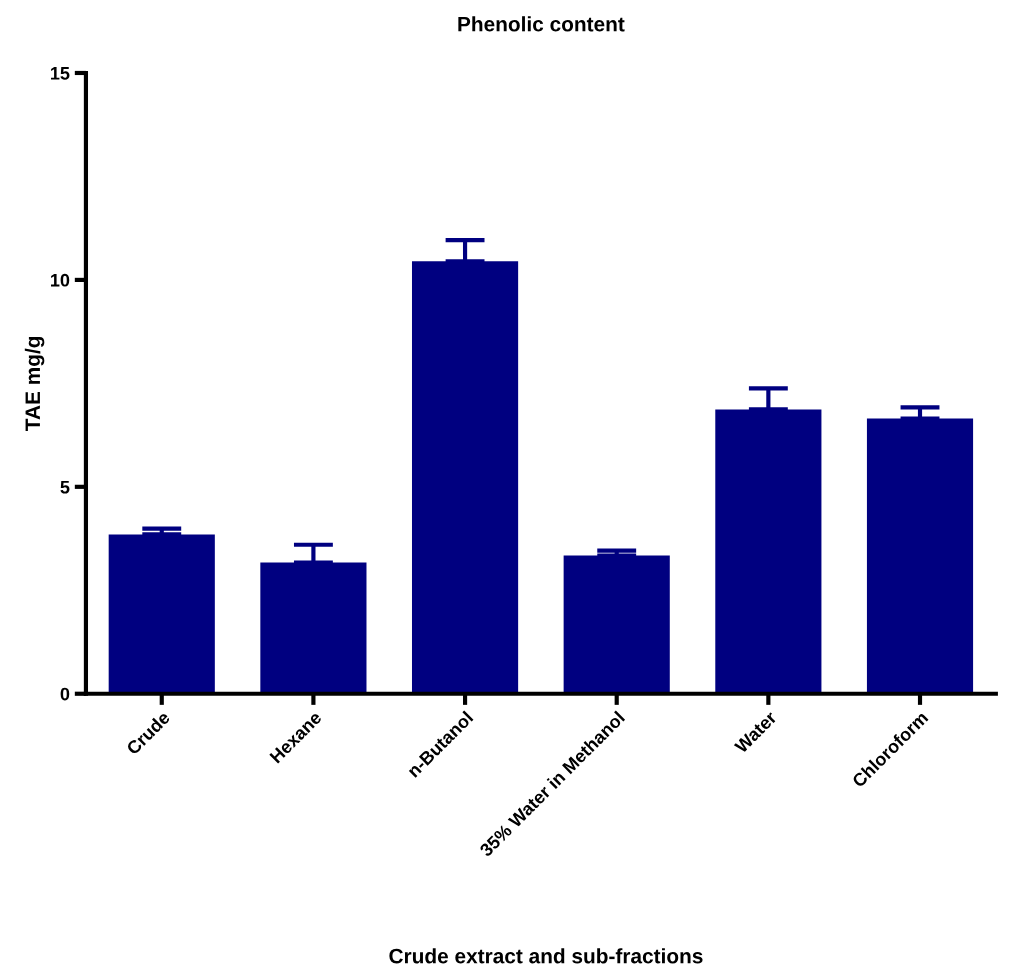  What do you see at coordinates (541, 24) in the screenshot?
I see `chart-title: Phenolic content` at bounding box center [541, 24].